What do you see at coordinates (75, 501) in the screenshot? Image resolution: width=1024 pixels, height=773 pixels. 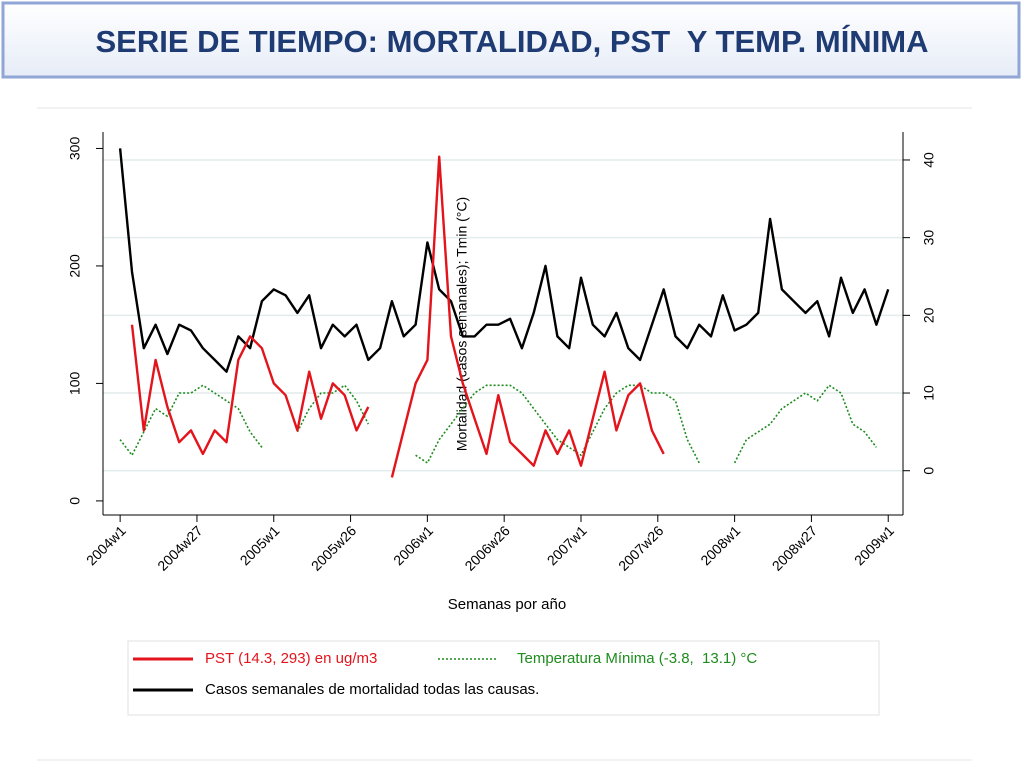 I see `y-tick-label: 0` at bounding box center [75, 501].